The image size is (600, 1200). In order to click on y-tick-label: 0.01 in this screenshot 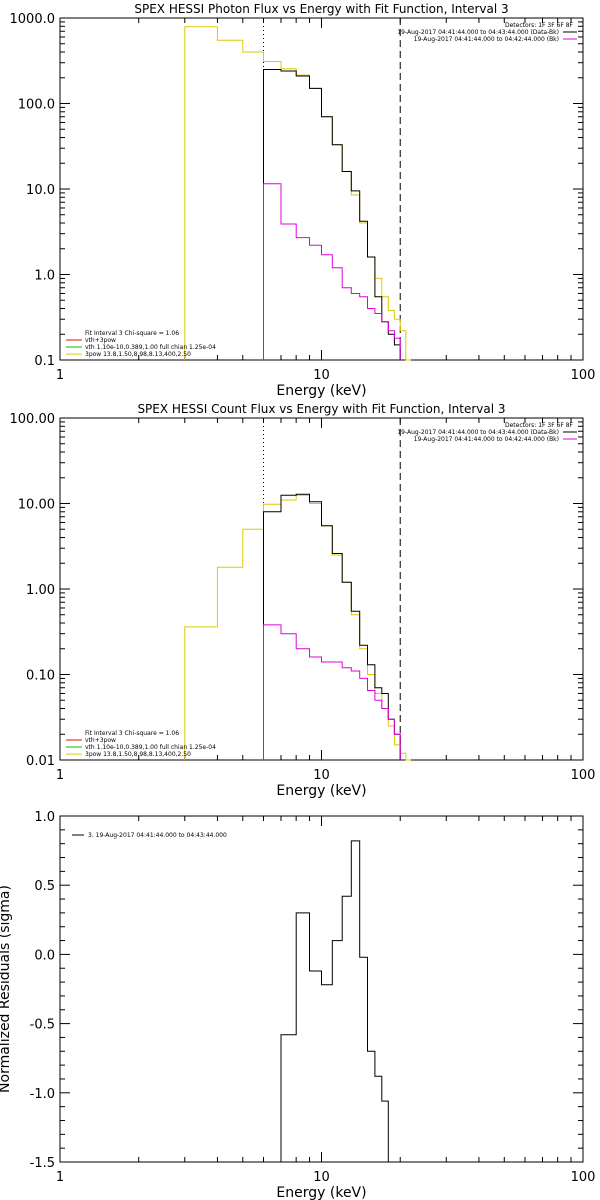, I will do `click(40, 761)`.